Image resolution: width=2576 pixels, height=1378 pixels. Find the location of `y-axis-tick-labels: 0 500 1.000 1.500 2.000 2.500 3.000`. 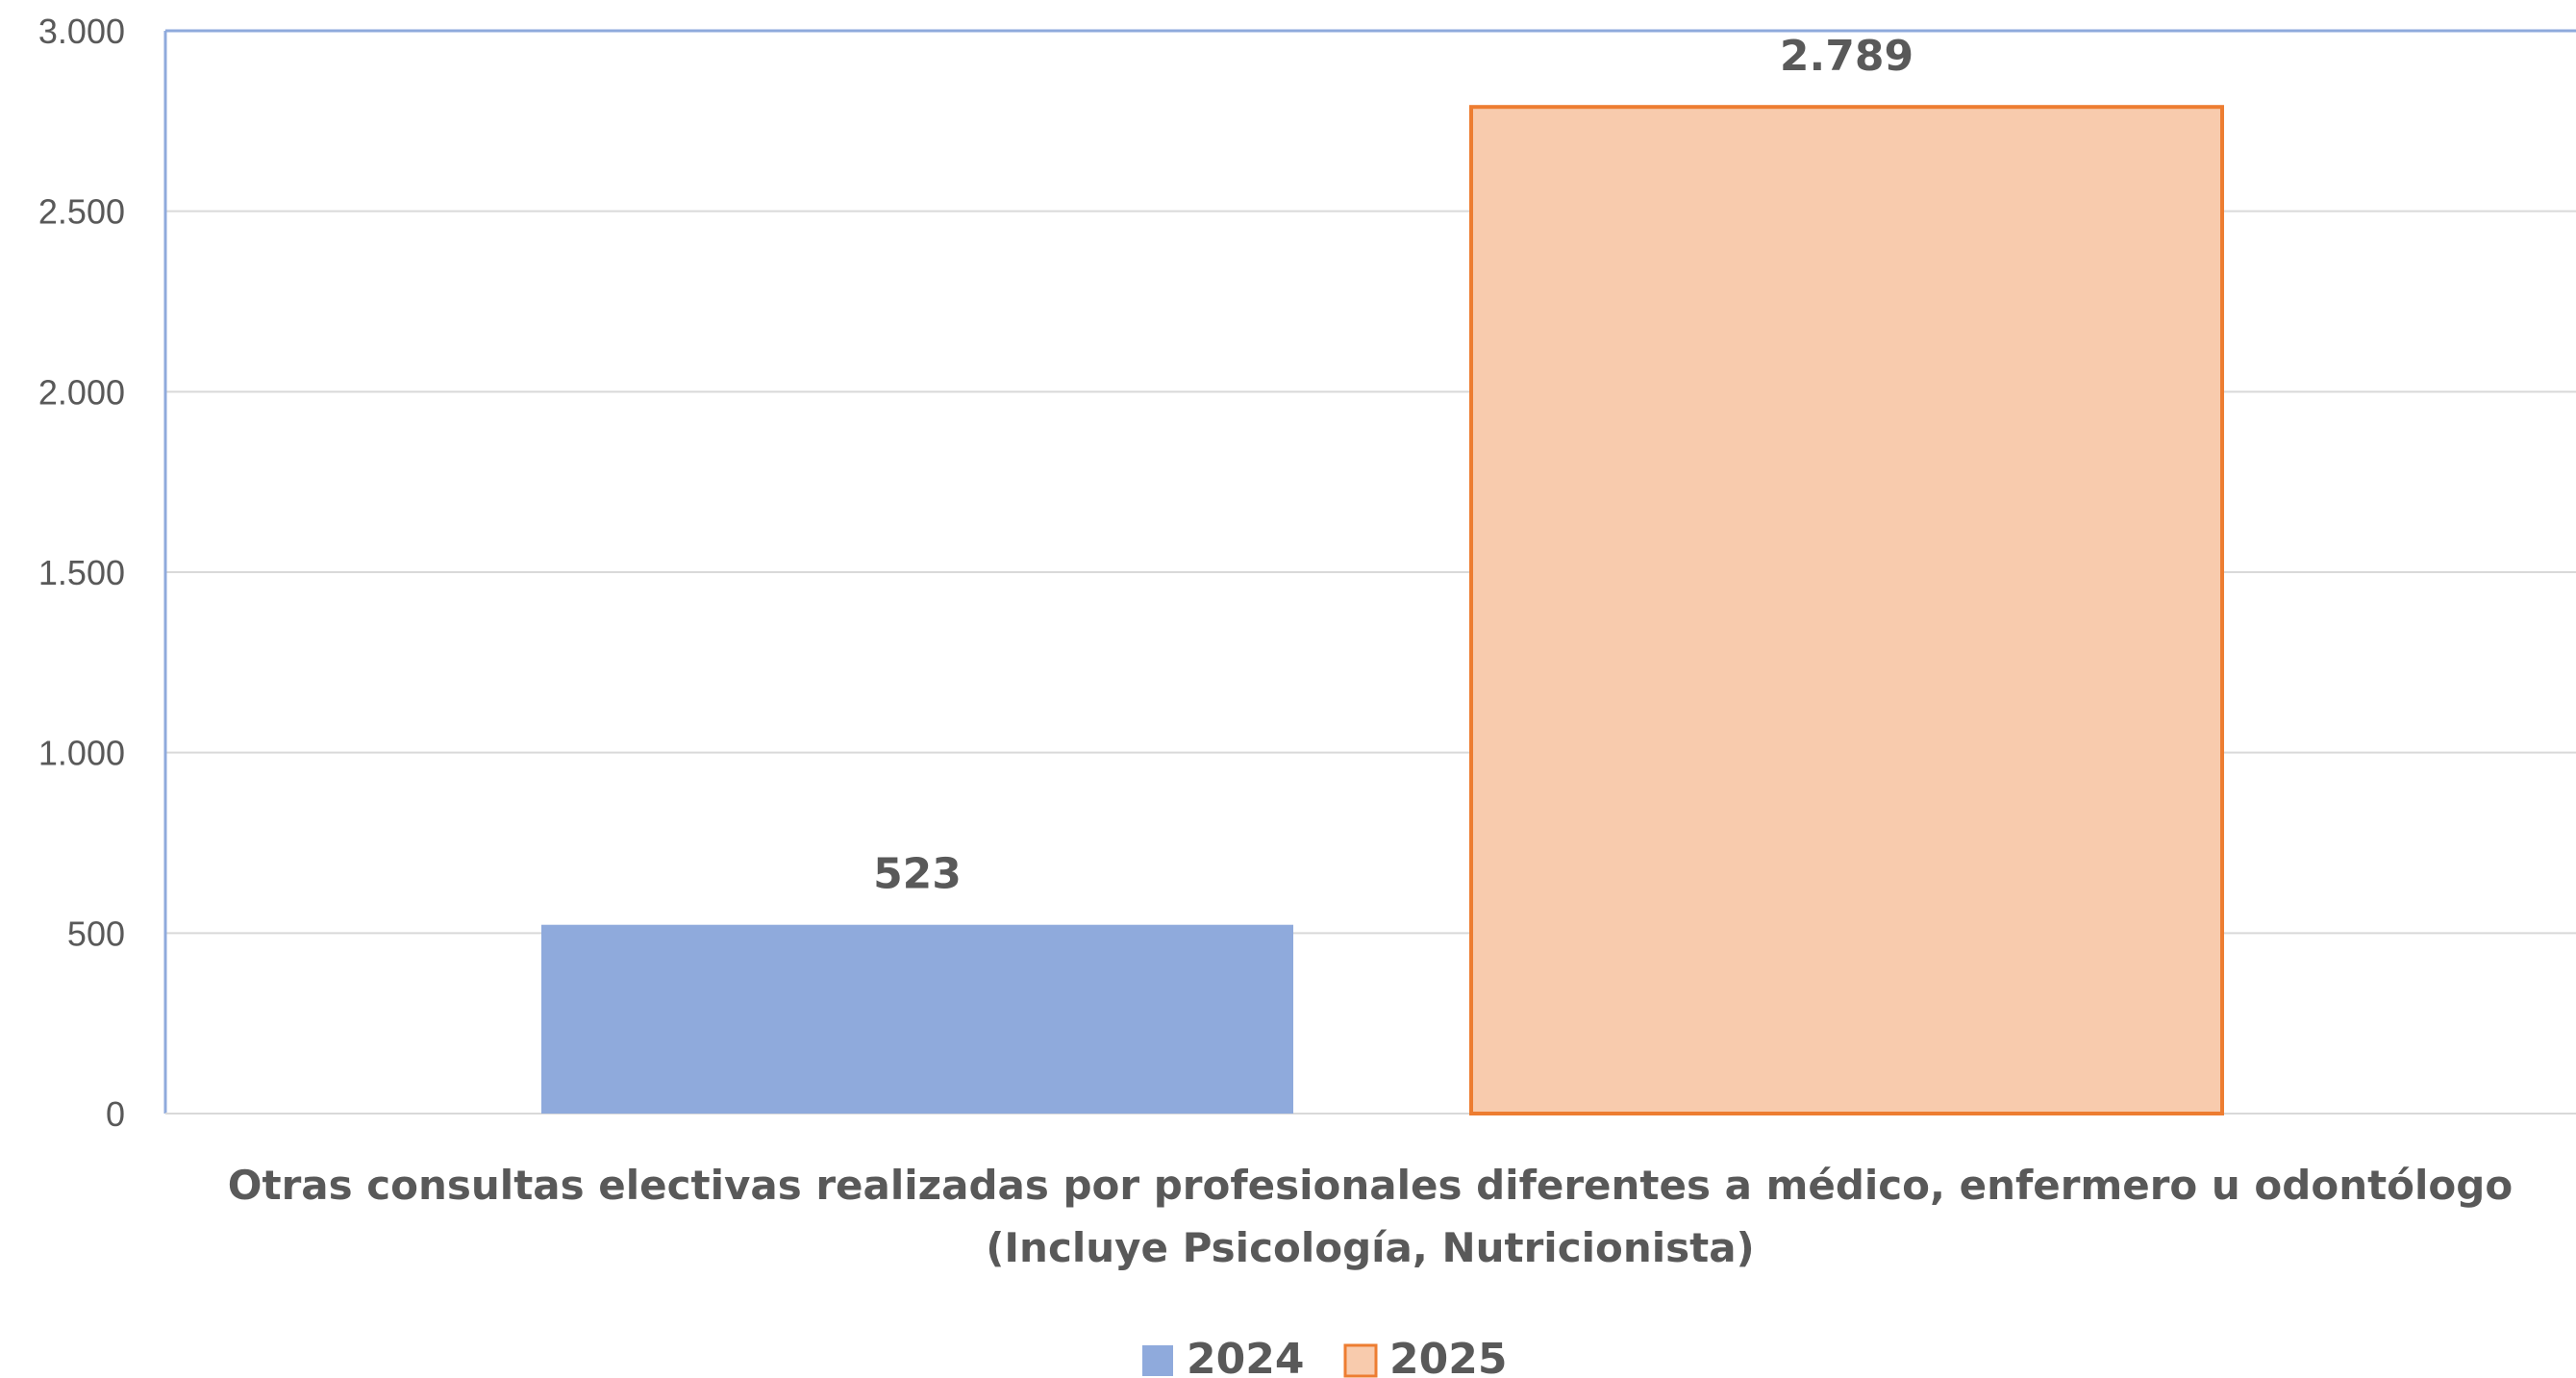

y-axis-tick-labels: 0 500 1.000 1.500 2.000 2.500 3.000 is located at coordinates (81, 573).